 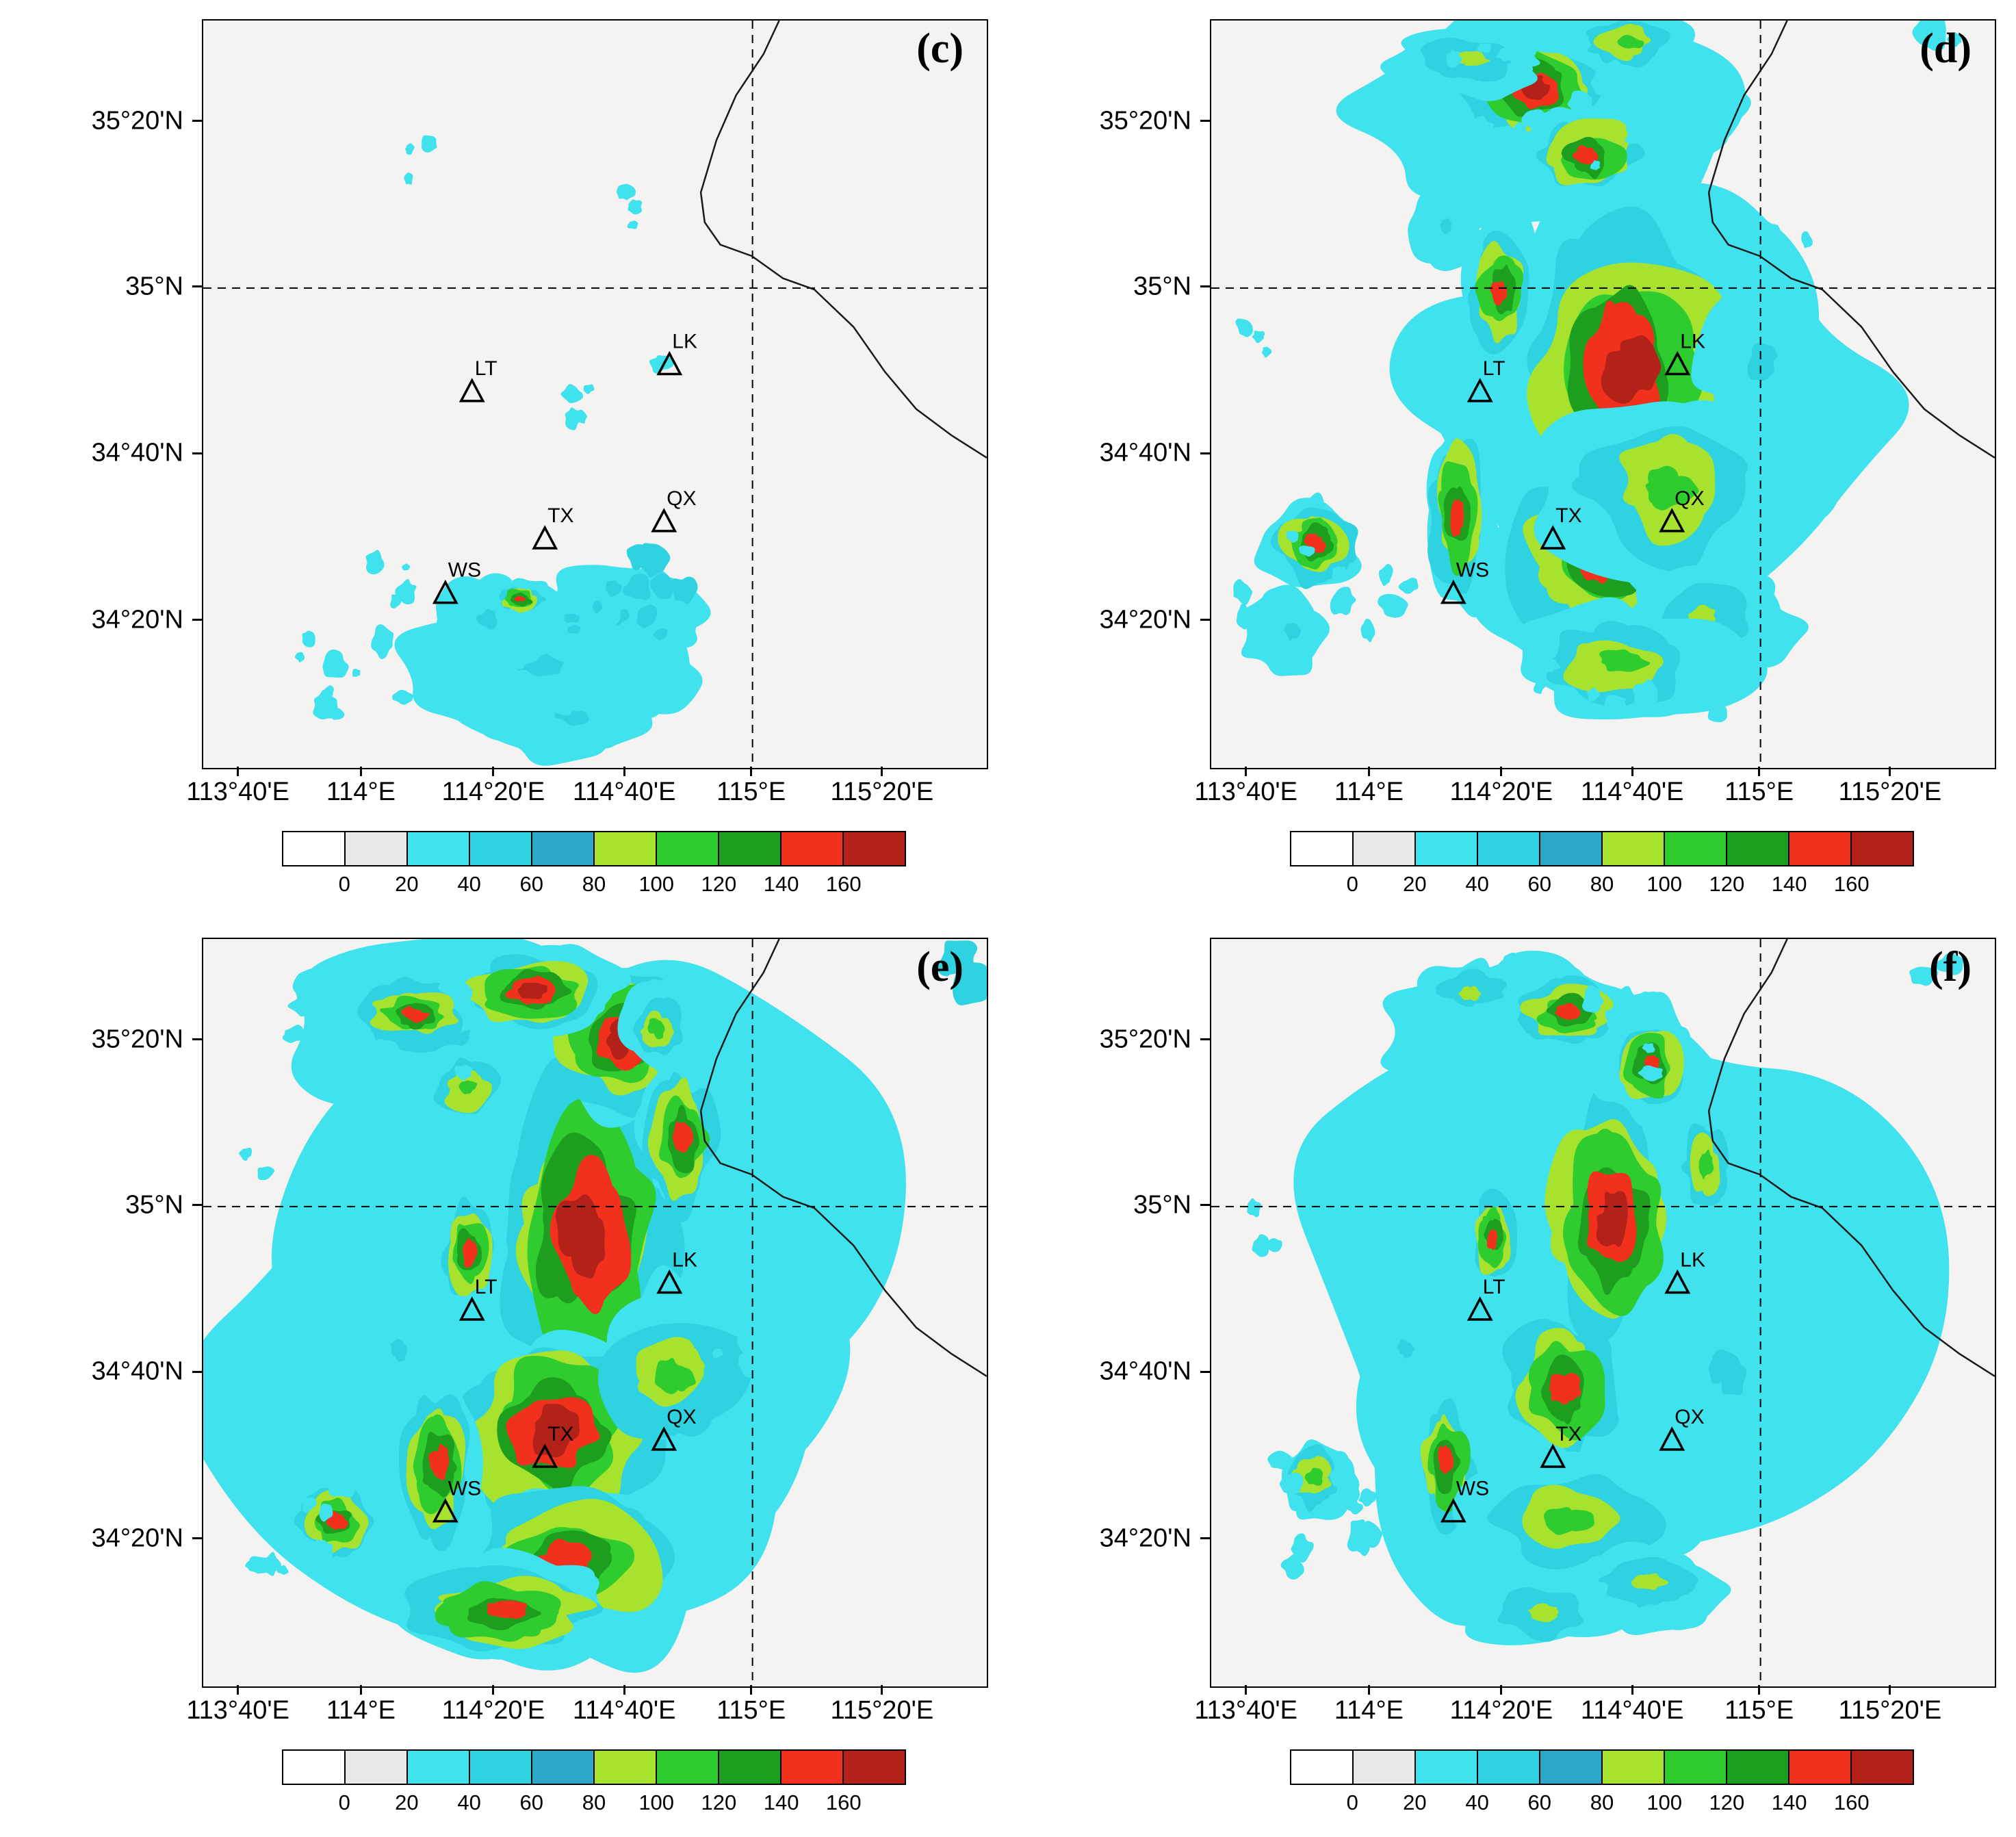 What do you see at coordinates (1692, 1260) in the screenshot?
I see `station-label-lk: LK` at bounding box center [1692, 1260].